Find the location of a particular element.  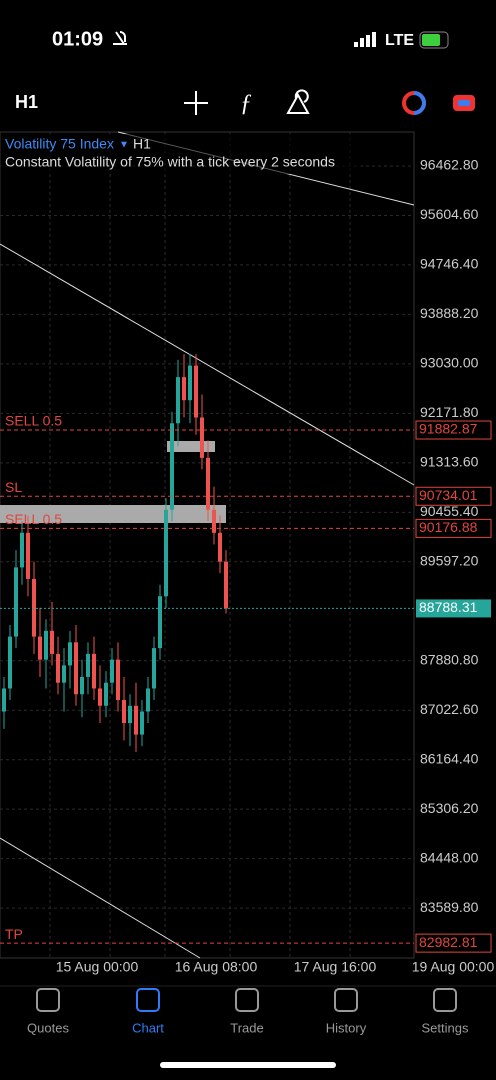

tab-label: Chart is located at coordinates (148, 1027).